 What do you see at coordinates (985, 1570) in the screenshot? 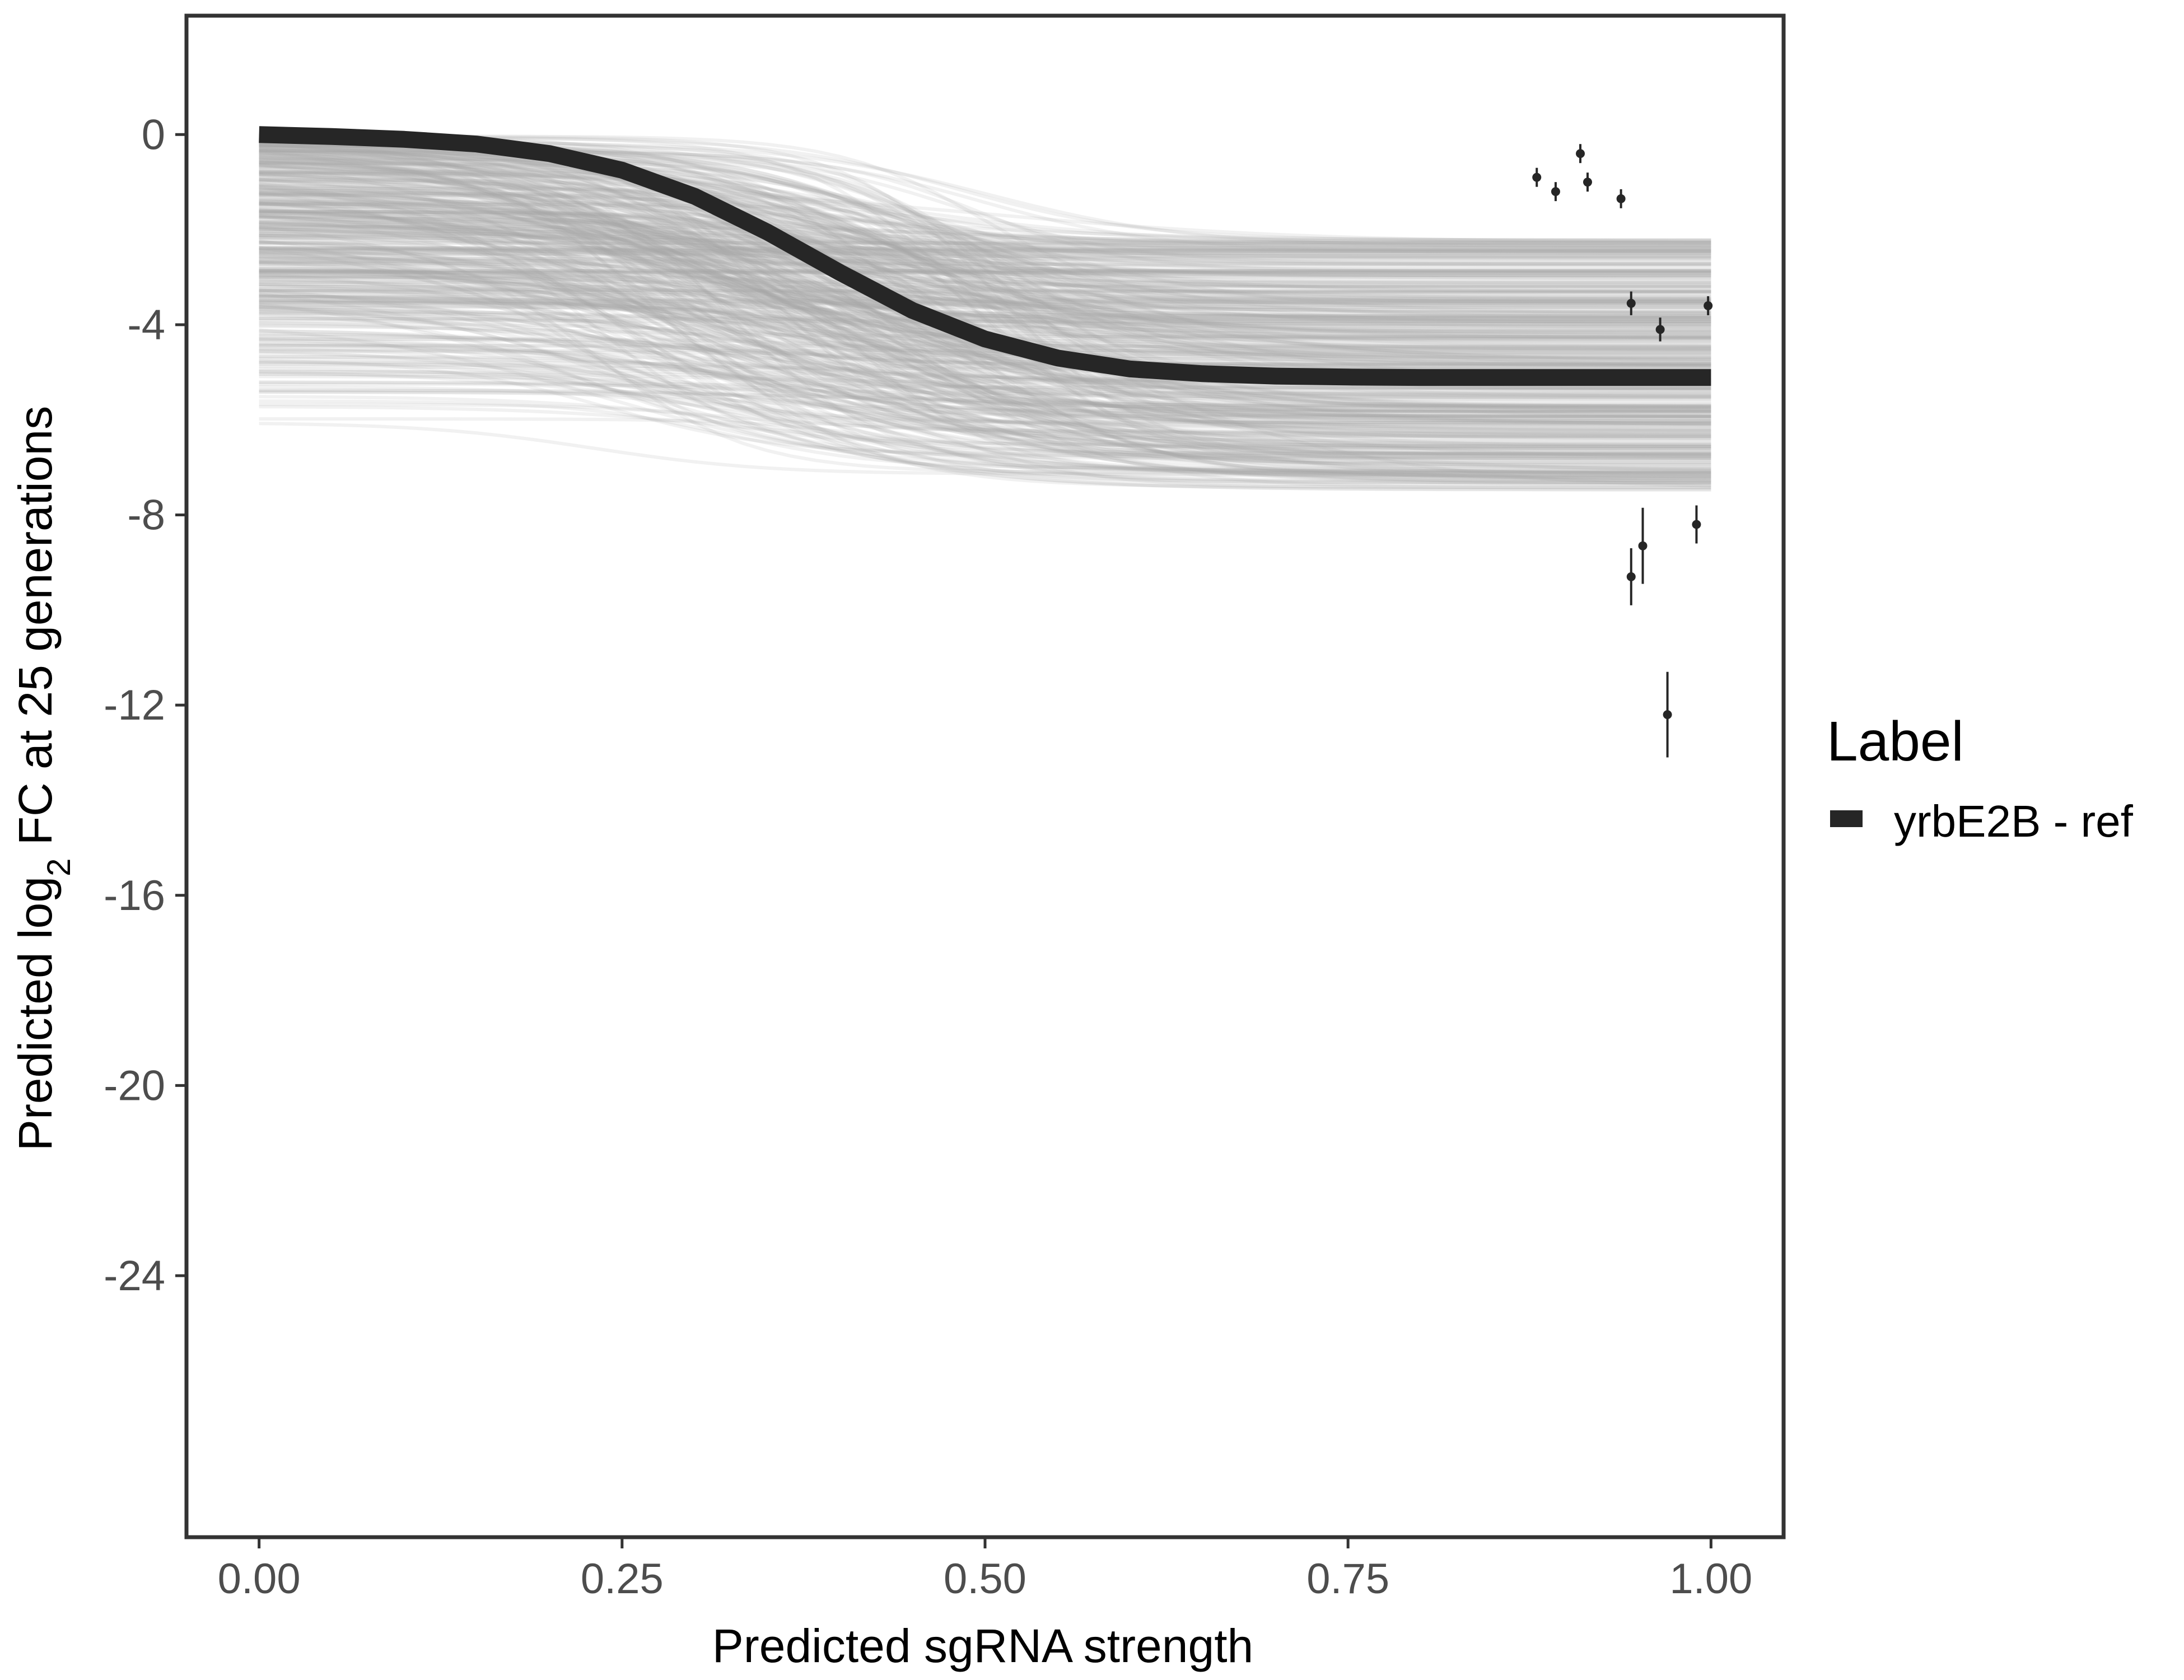
I see `x-axis: 0.00 0.25 0.50 0.75 1.00` at bounding box center [985, 1570].